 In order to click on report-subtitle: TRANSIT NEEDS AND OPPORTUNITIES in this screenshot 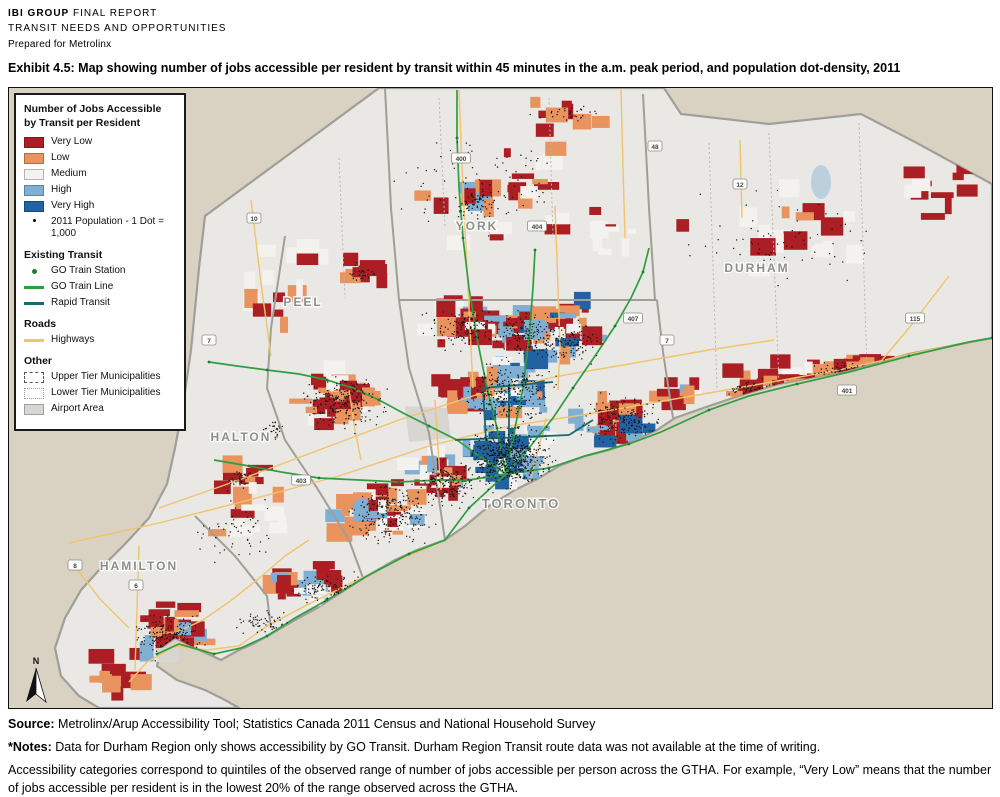, I will do `click(117, 28)`.